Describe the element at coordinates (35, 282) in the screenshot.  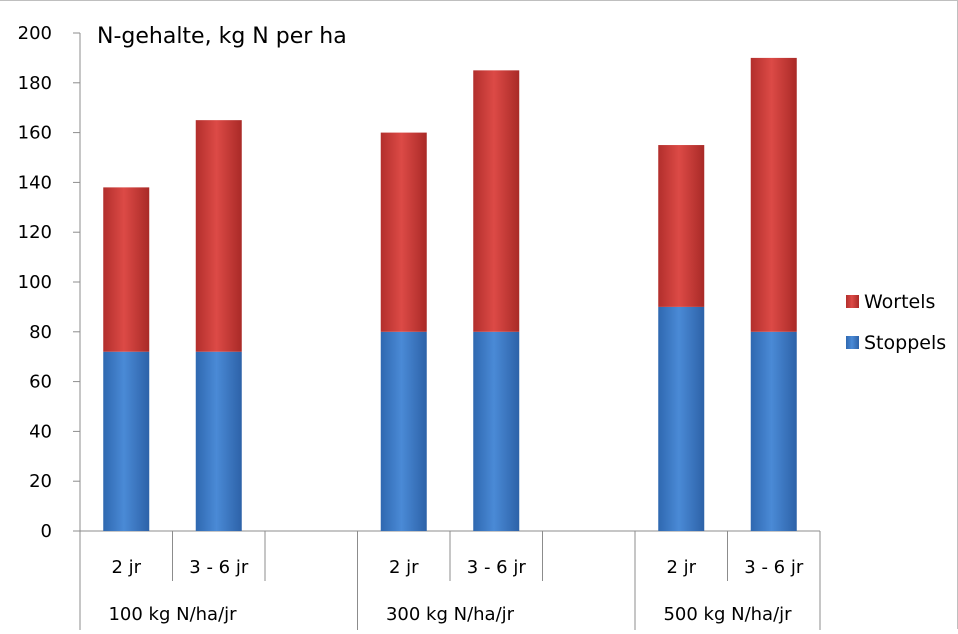
I see `y-tick-label: 100` at that location.